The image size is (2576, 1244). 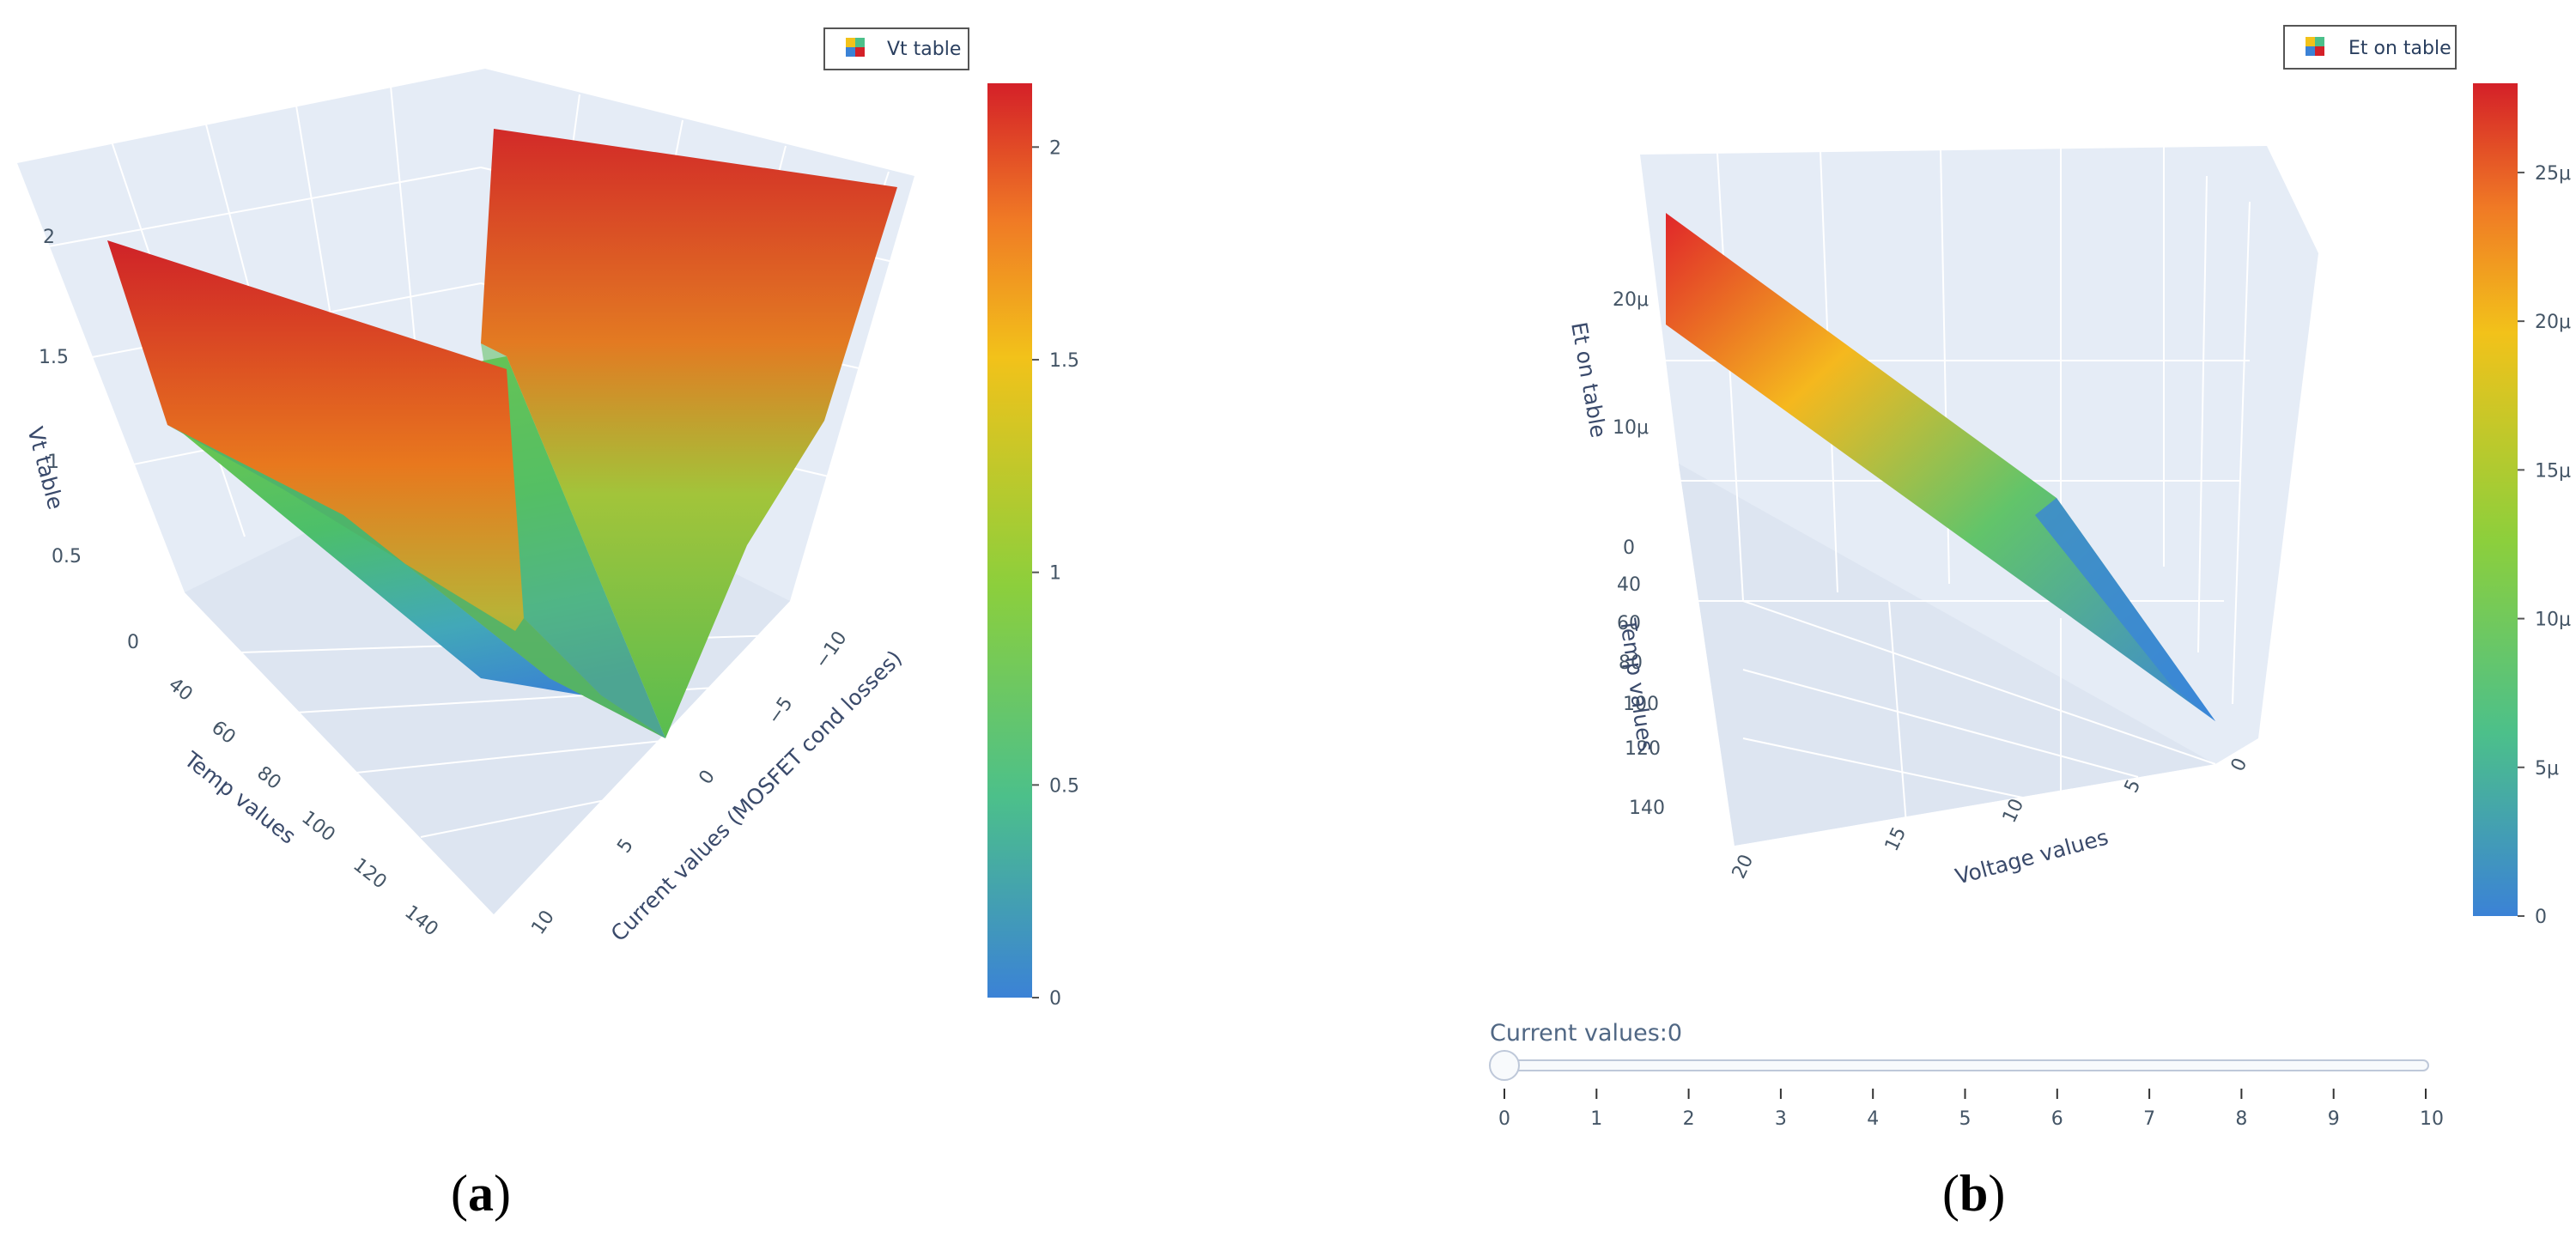 I want to click on chart-a-z-axis-title: Vt table, so click(x=45, y=468).